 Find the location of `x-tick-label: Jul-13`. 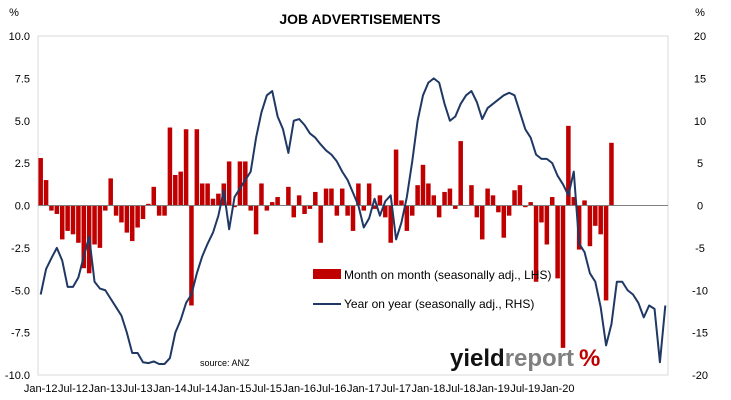

x-tick-label: Jul-13 is located at coordinates (138, 389).